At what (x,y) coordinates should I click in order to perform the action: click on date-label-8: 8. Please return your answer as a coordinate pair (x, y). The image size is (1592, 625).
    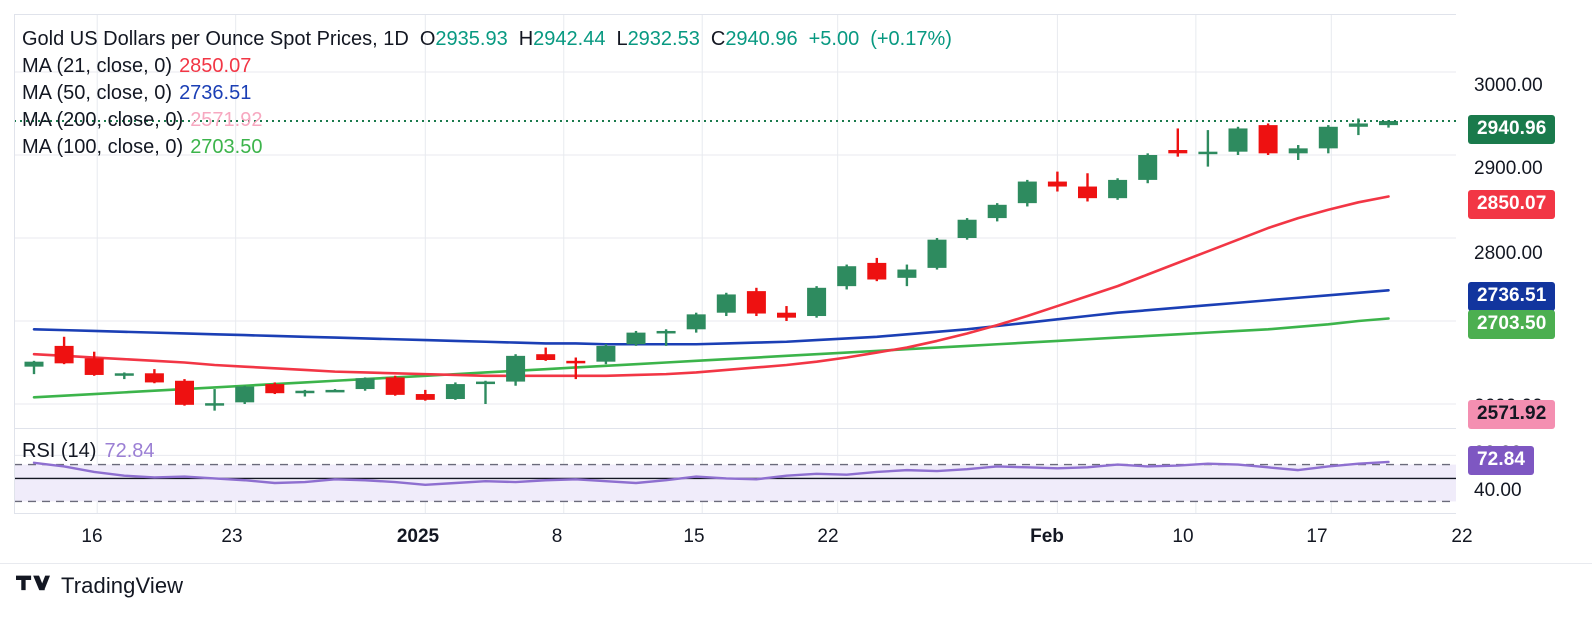
    Looking at the image, I should click on (557, 536).